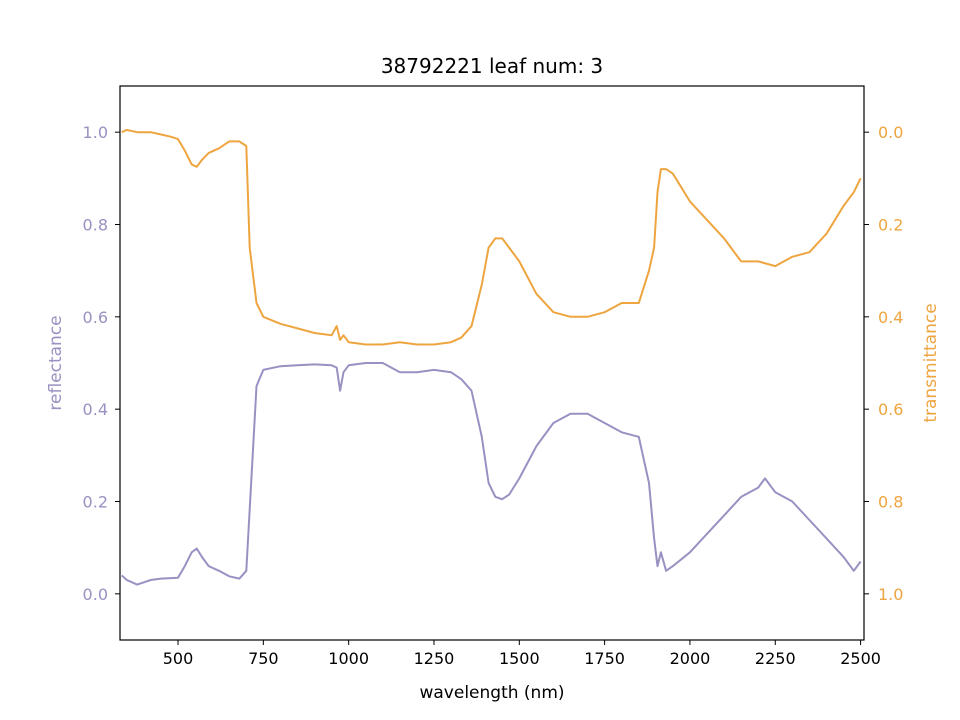  What do you see at coordinates (883, 363) in the screenshot?
I see `right-axis-ticks: 0.0 0.2 0.4 0.6 0.8 1.0` at bounding box center [883, 363].